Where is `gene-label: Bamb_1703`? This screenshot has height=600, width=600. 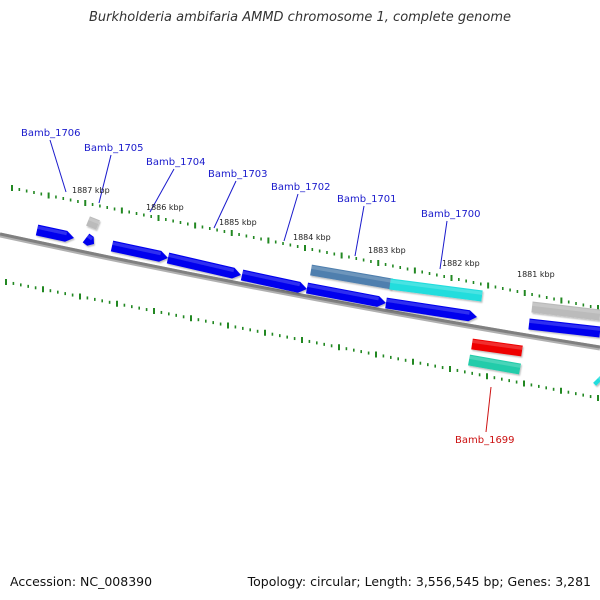 gene-label: Bamb_1703 is located at coordinates (238, 174).